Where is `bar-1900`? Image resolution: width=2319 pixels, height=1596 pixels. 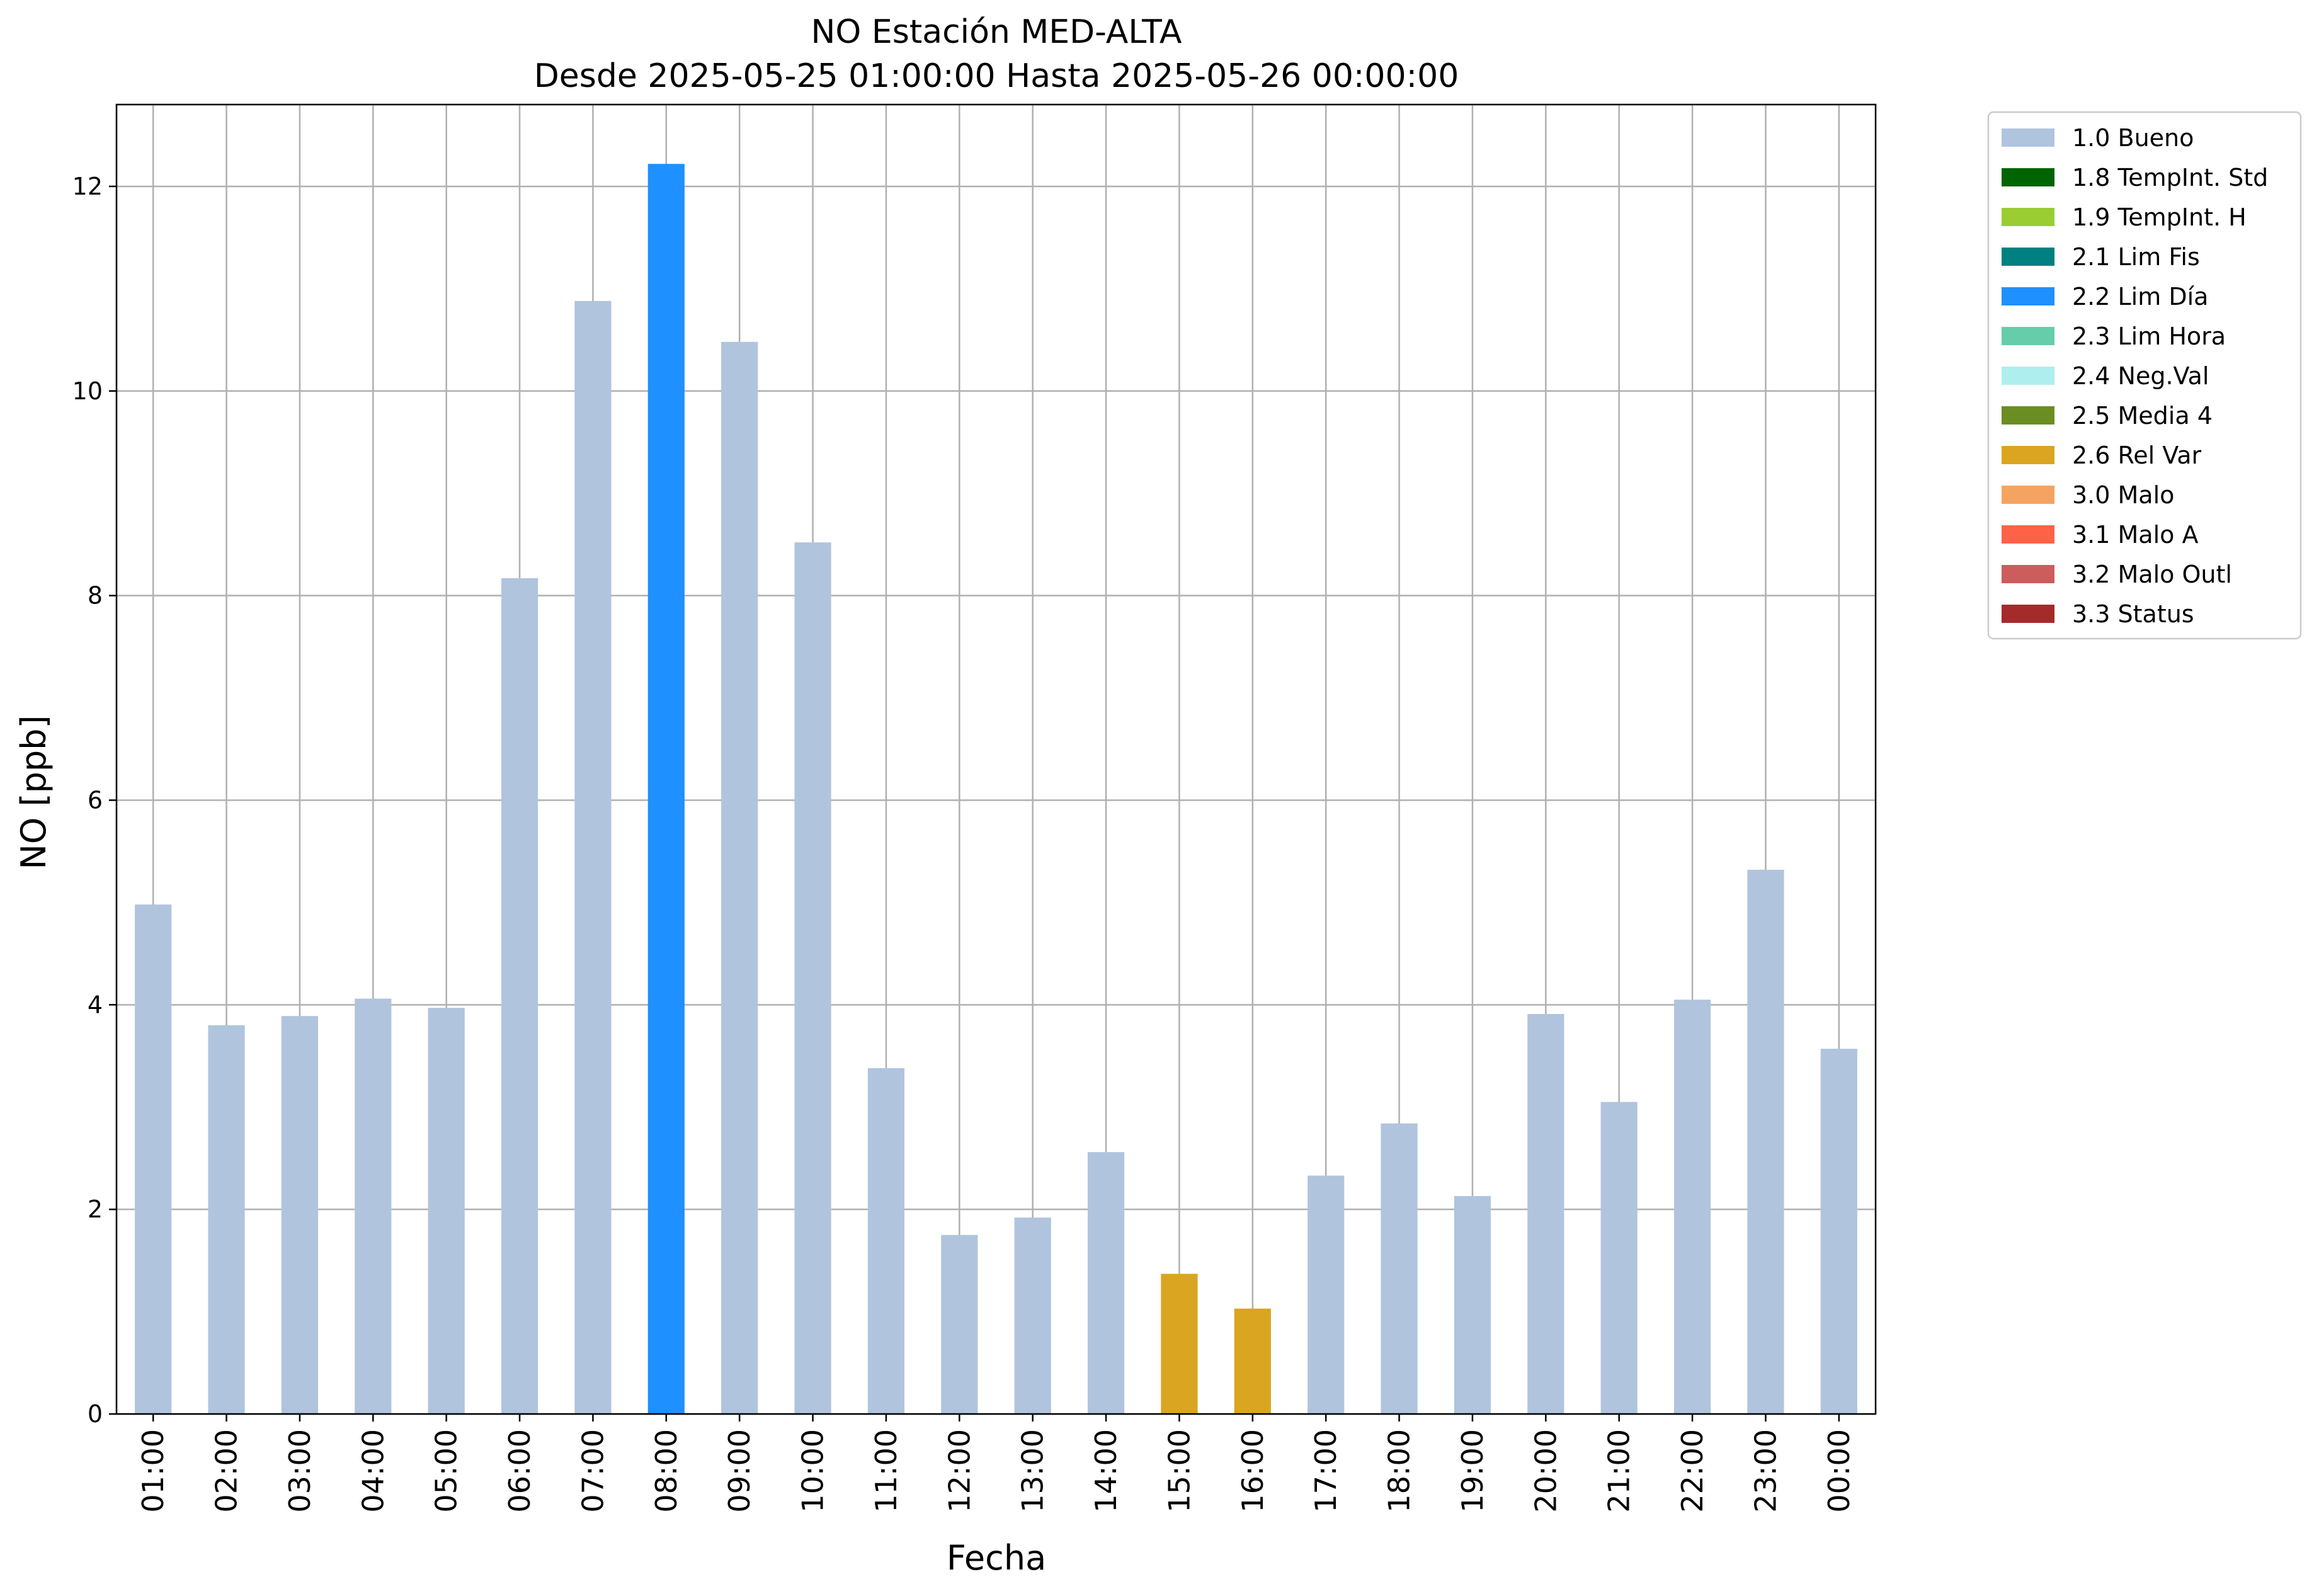 bar-1900 is located at coordinates (1472, 1305).